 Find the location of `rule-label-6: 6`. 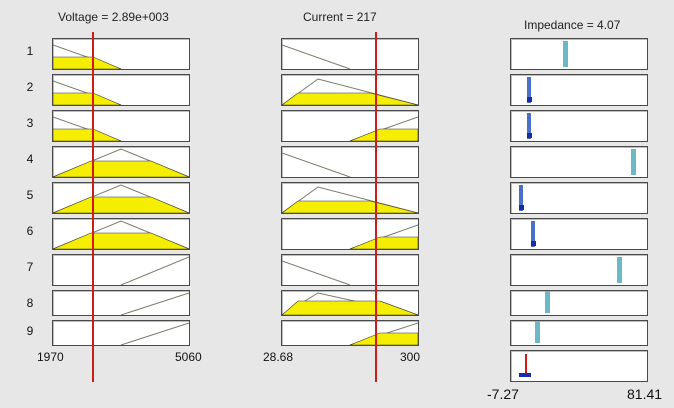

rule-label-6: 6 is located at coordinates (30, 231).